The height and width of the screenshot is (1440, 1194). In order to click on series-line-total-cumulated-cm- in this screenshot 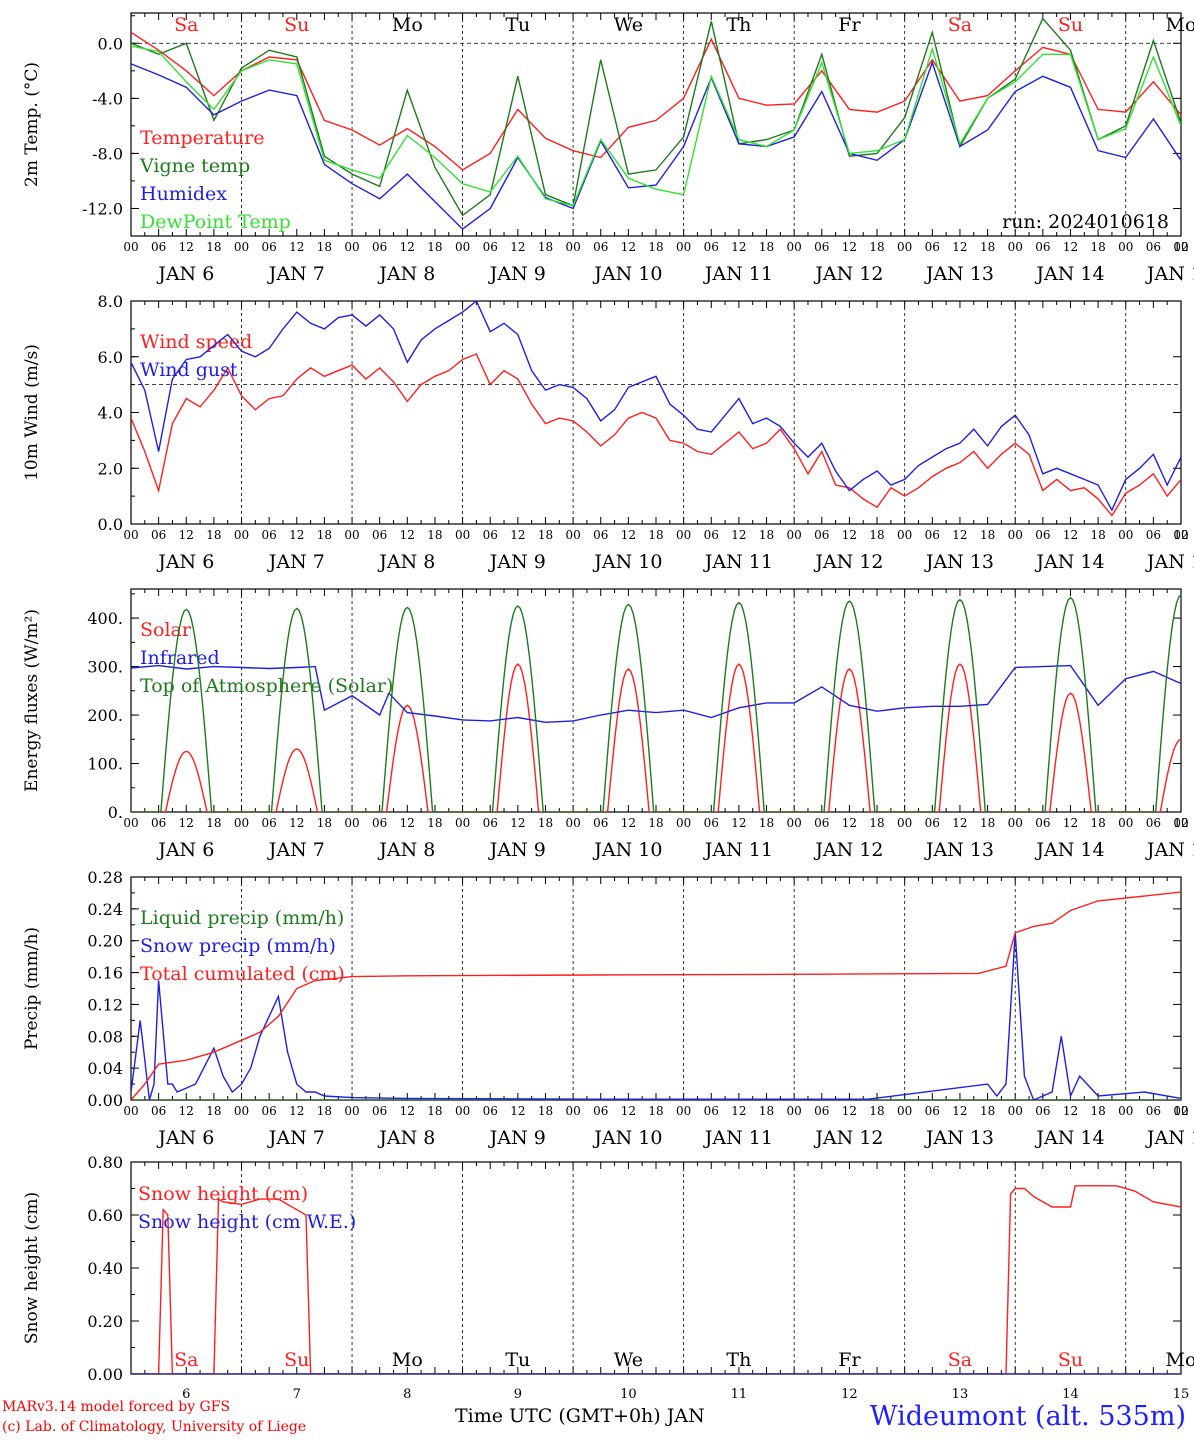, I will do `click(656, 995)`.